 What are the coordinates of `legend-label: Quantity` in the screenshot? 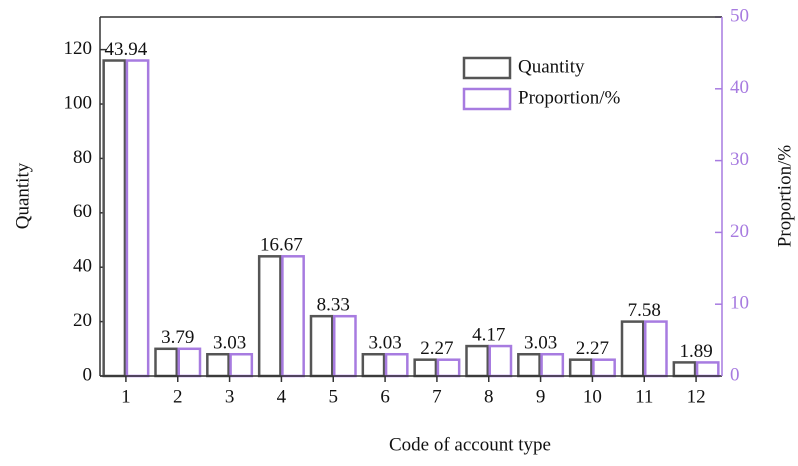 It's located at (551, 66).